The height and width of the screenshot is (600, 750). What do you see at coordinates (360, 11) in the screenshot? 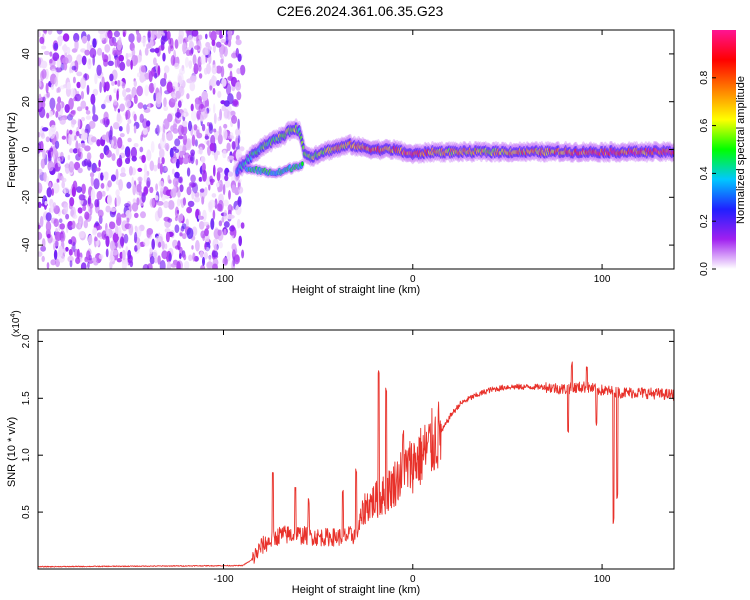
I see `chart-title: C2E6.2024.361.06.35.G23` at bounding box center [360, 11].